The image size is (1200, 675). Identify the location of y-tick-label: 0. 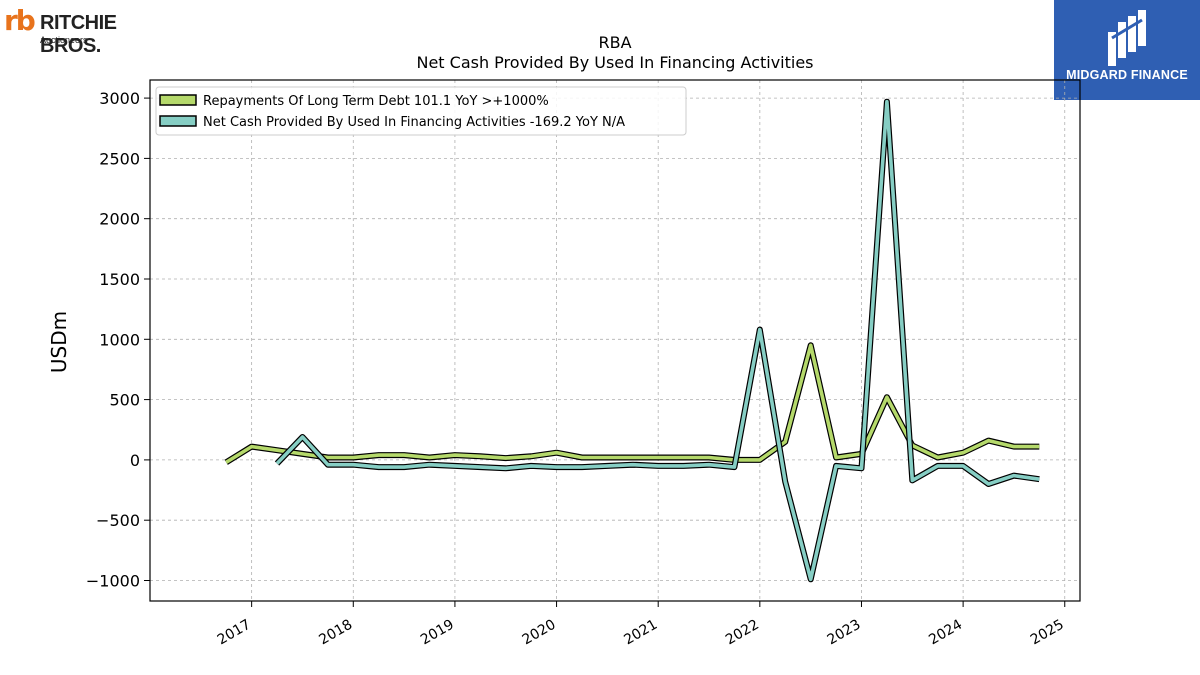
(135, 460).